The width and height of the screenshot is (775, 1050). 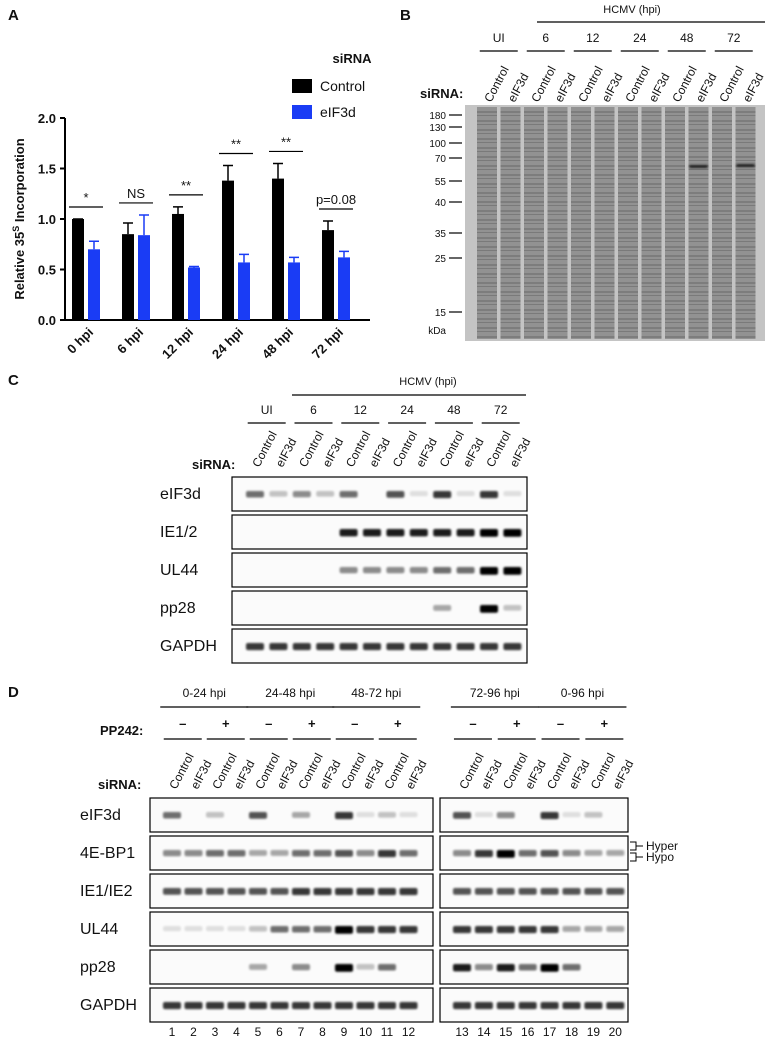 I want to click on y-tick-label: 0.0, so click(x=47, y=320).